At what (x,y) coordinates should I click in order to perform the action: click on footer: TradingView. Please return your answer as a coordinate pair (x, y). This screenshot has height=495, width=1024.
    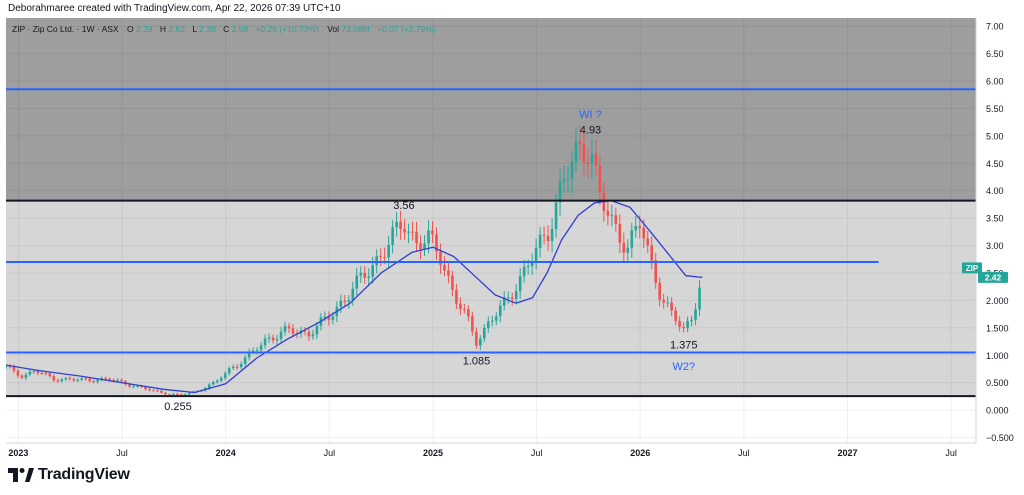
    Looking at the image, I should click on (69, 475).